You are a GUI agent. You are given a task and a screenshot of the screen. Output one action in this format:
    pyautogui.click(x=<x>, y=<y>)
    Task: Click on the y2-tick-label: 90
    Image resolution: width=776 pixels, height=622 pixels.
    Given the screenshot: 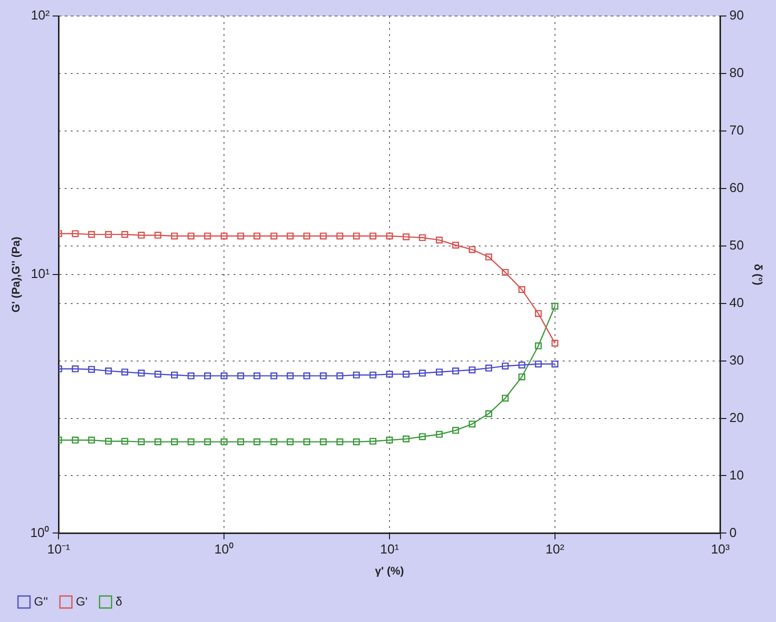 What is the action you would take?
    pyautogui.click(x=736, y=15)
    